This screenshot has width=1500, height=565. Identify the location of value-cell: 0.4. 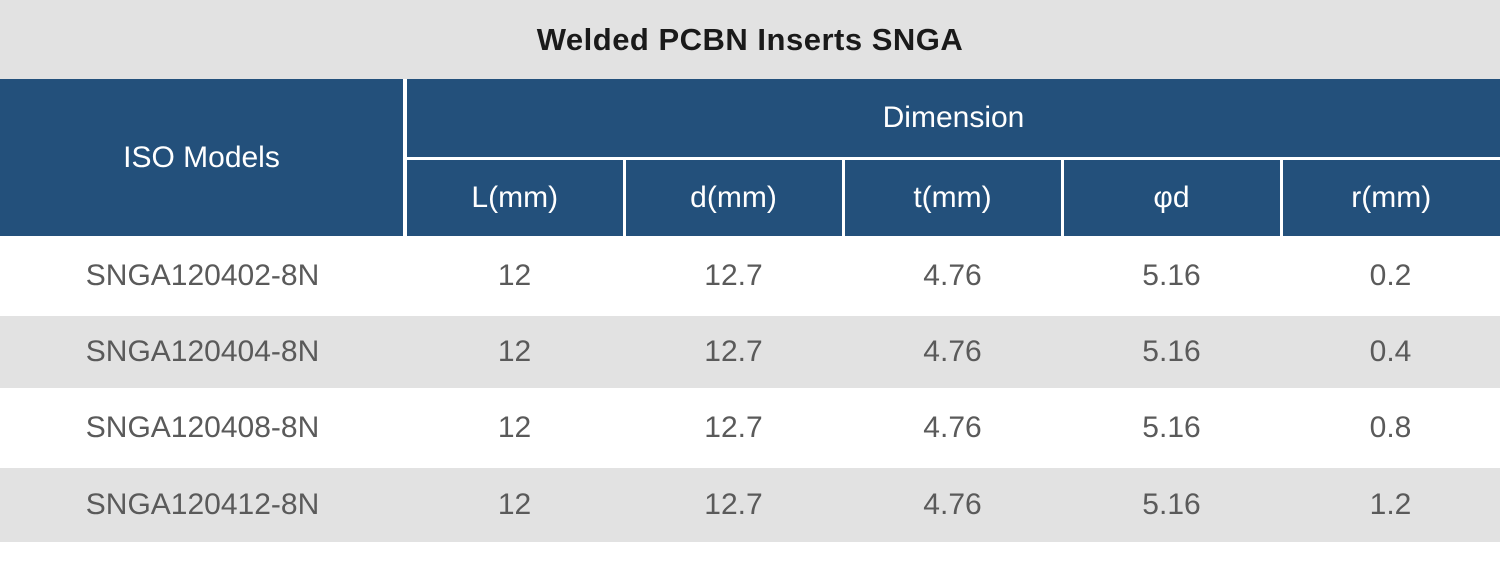
(1390, 351).